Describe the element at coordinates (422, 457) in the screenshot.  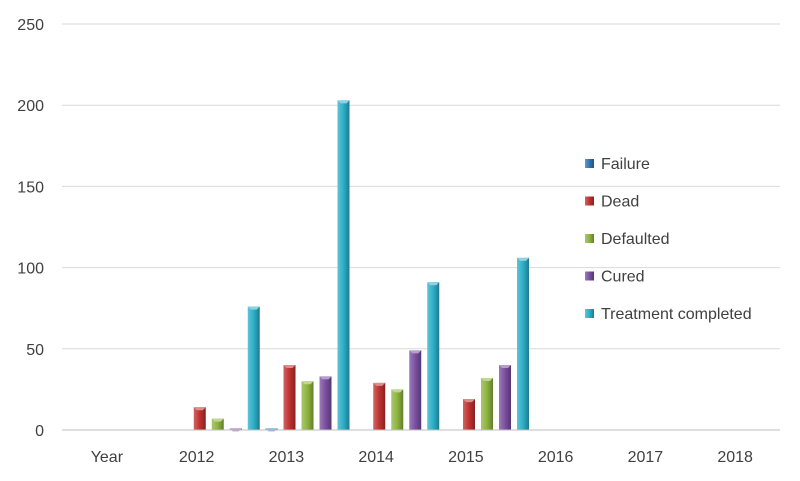
I see `x-axis-ticks: Year 2012 2013 2014 2015 2016 2017 2018` at that location.